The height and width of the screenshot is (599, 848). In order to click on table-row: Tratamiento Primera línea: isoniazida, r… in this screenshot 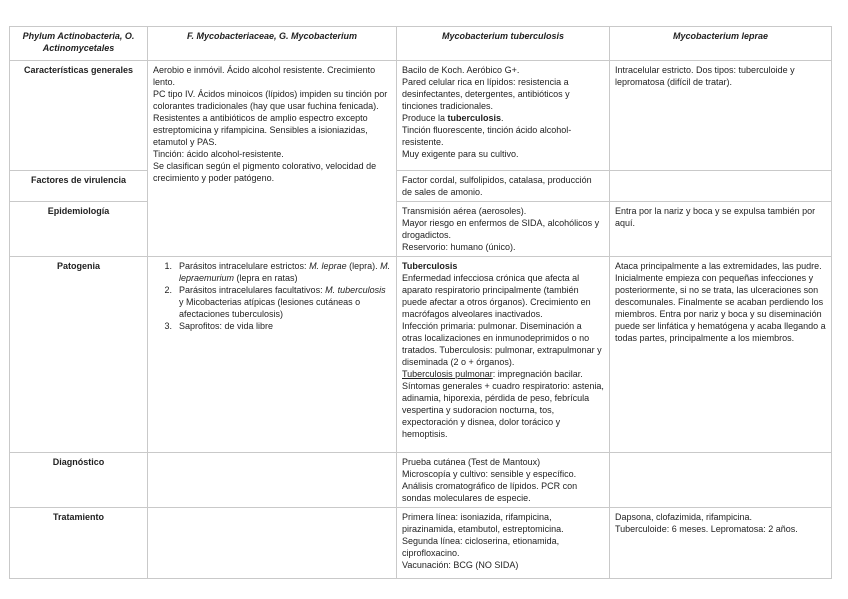, I will do `click(420, 543)`.